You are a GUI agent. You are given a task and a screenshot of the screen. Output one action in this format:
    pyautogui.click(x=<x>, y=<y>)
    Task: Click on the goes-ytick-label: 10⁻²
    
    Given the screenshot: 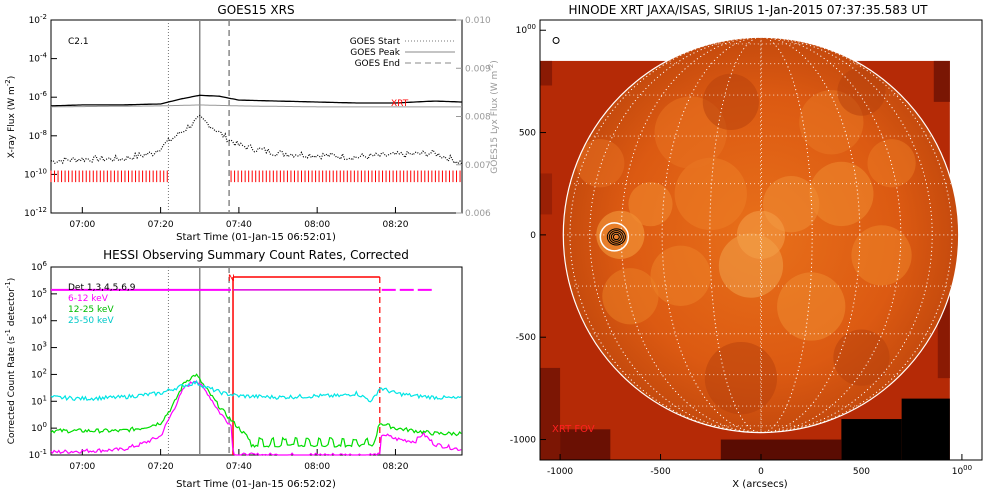 What is the action you would take?
    pyautogui.click(x=38, y=19)
    